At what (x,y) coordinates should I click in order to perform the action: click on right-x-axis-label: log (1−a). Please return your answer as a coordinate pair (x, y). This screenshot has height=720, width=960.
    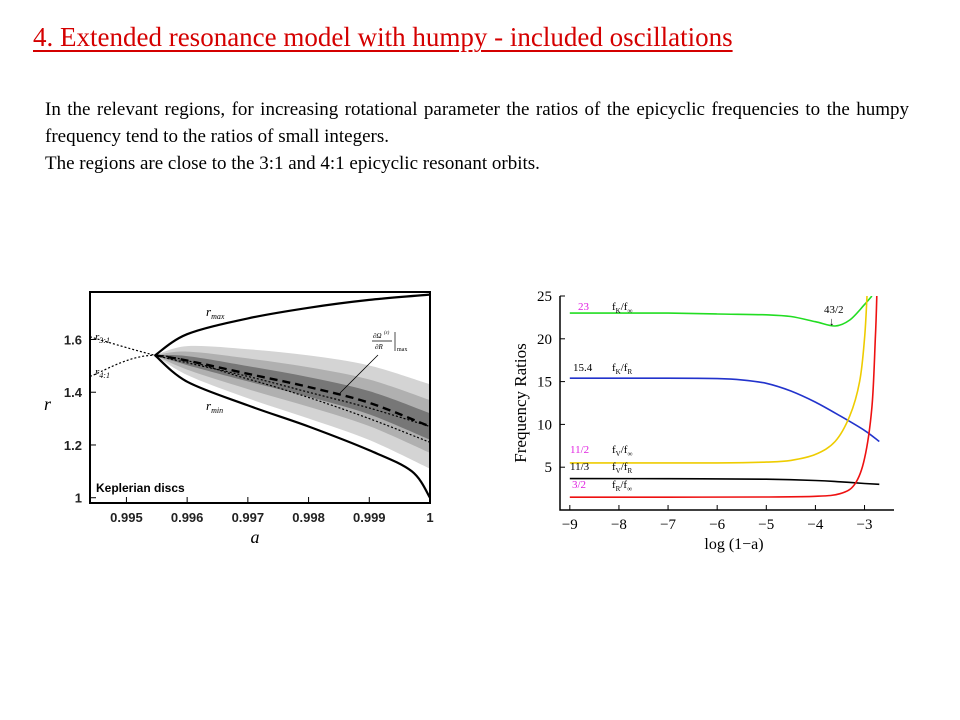
    Looking at the image, I should click on (733, 544).